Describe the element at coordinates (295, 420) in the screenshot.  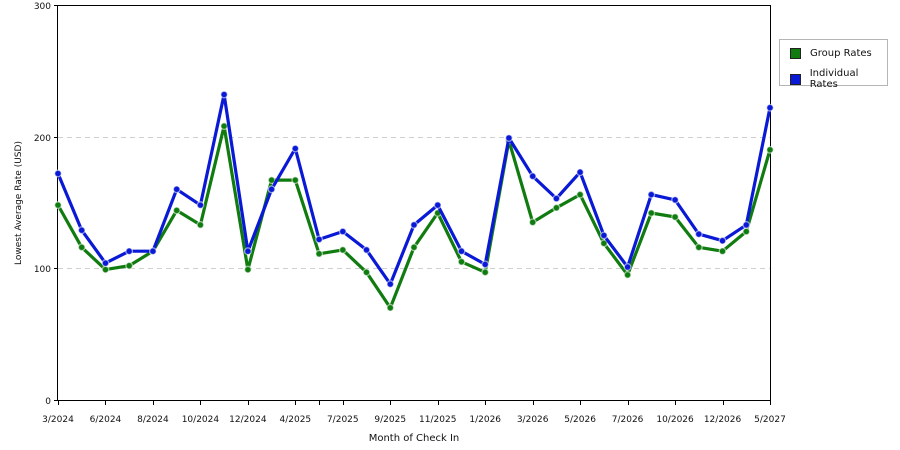
I see `x-tick-label: 4/2025` at that location.